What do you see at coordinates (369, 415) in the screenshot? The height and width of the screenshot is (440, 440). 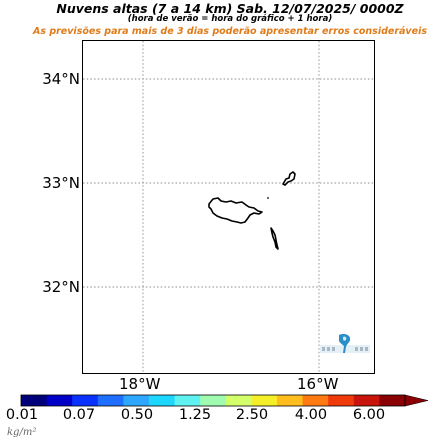 I see `colorbar-tick-label: 6.00` at bounding box center [369, 415].